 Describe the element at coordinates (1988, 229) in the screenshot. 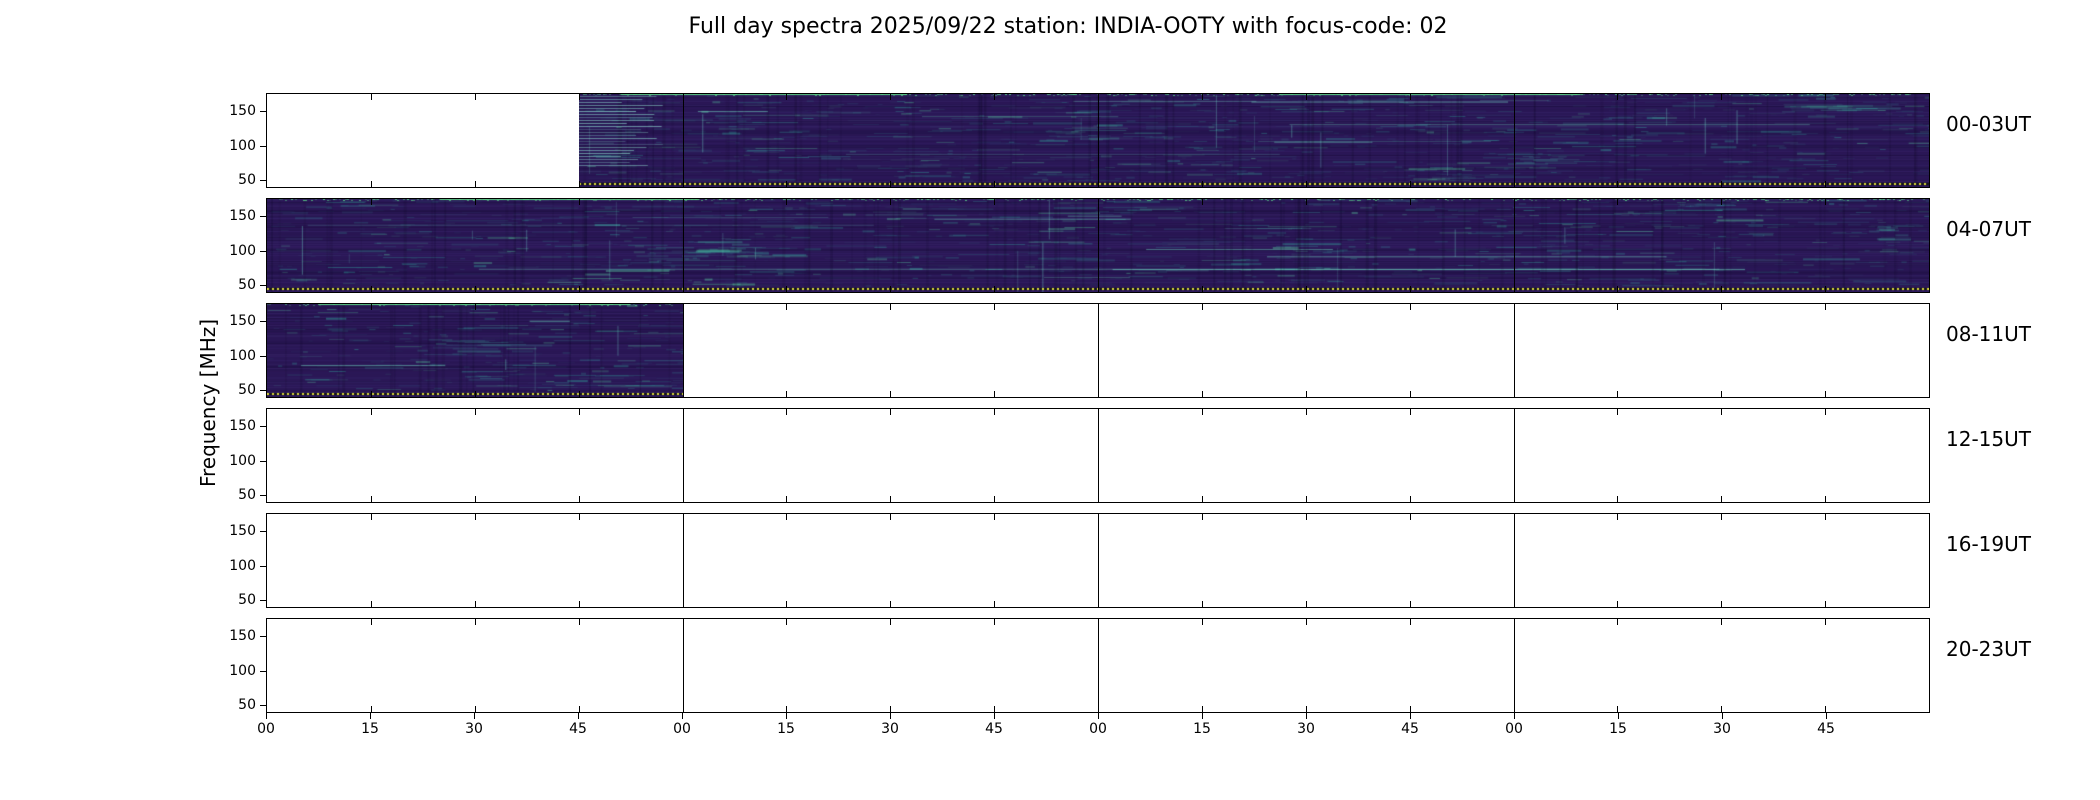

I see `row-label-04-07ut: 04-07UT` at that location.